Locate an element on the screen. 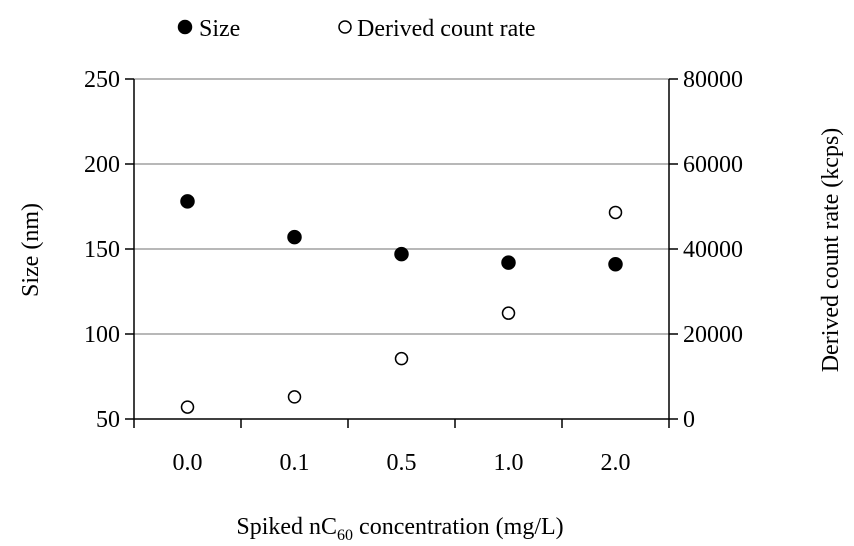 The image size is (854, 546). y-left-tick-label: 150 is located at coordinates (102, 250).